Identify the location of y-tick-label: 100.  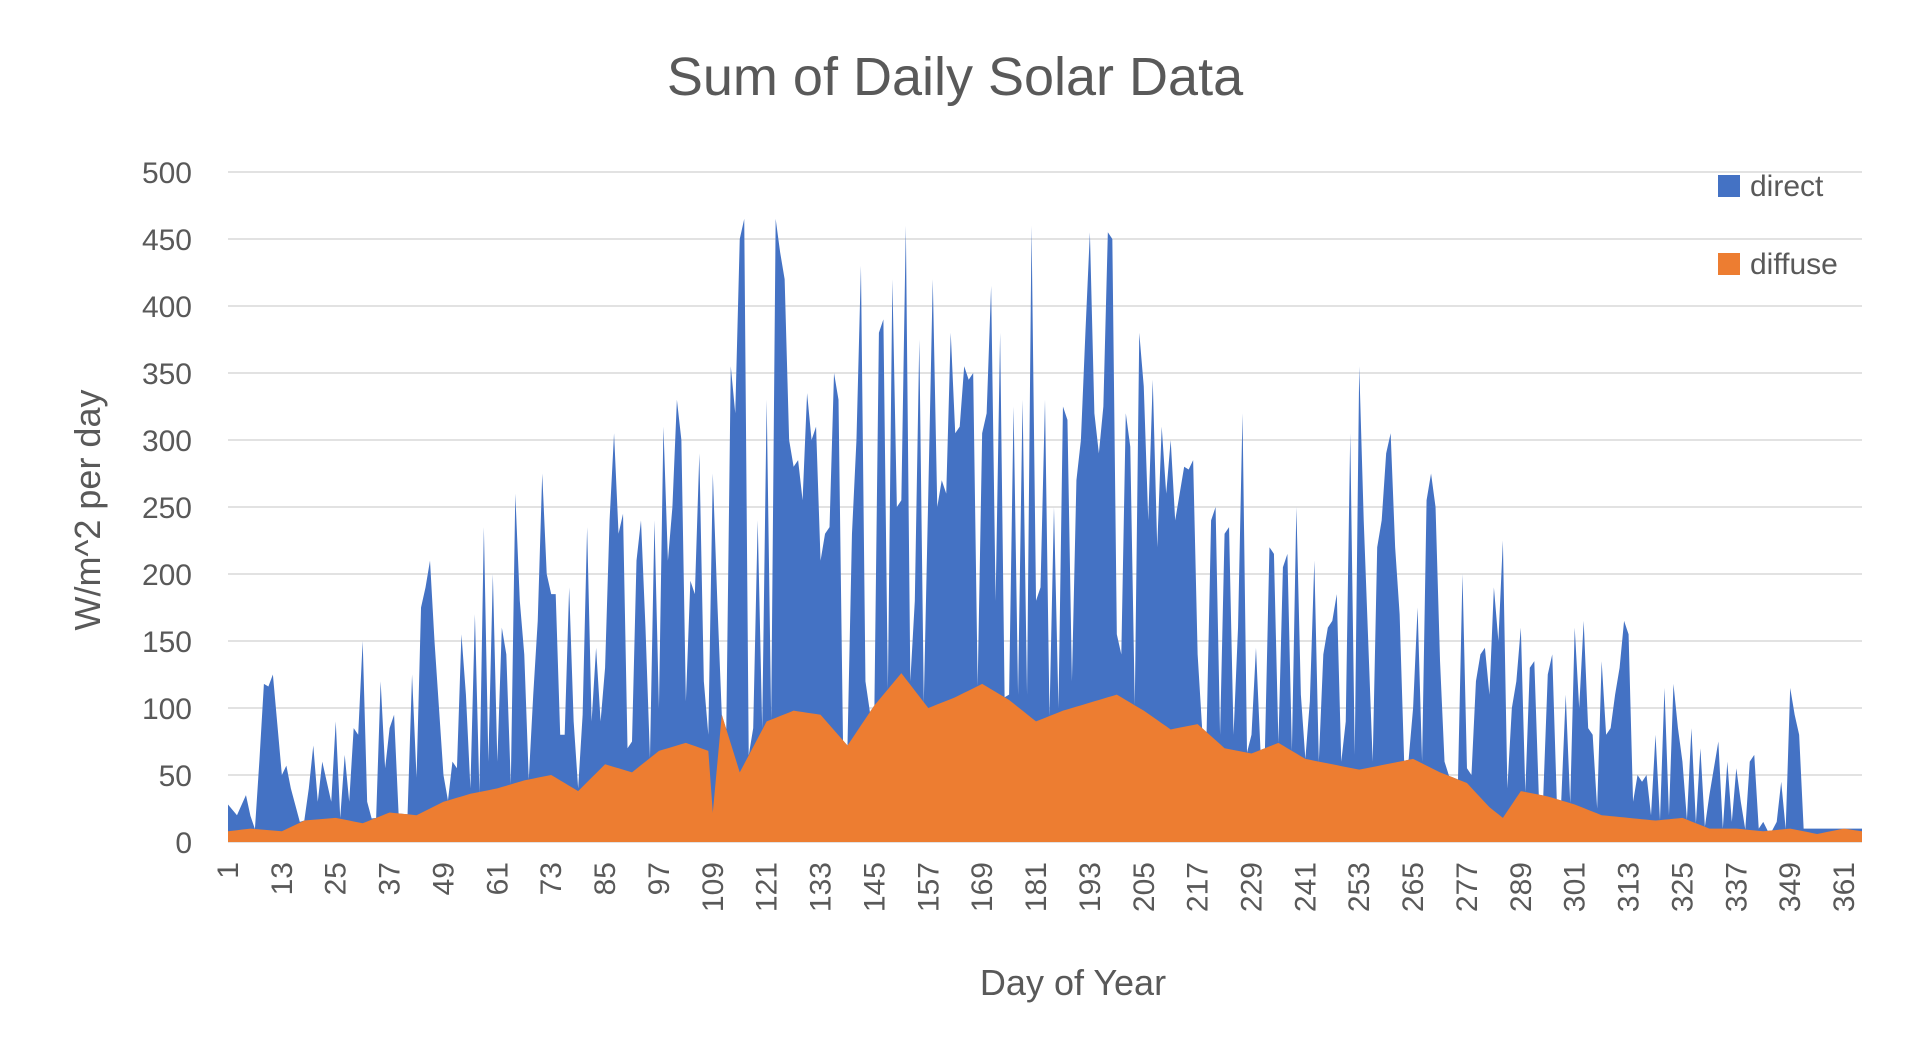
(167, 709).